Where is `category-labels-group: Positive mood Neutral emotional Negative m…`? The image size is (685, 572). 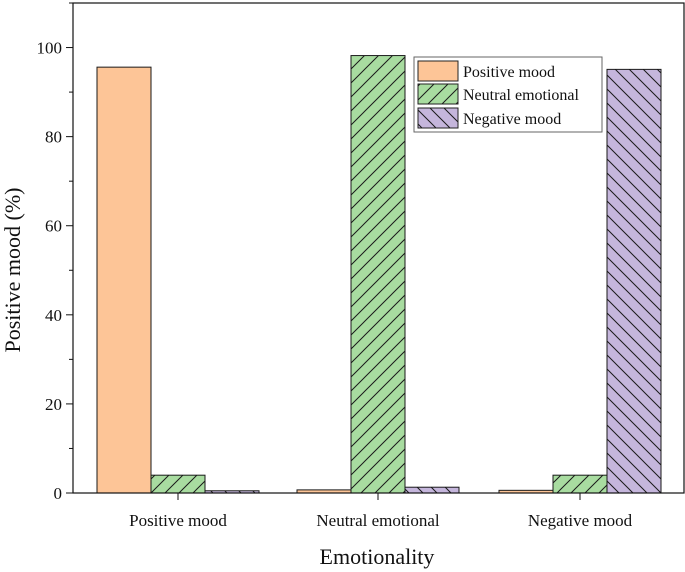
category-labels-group: Positive mood Neutral emotional Negative m… is located at coordinates (381, 511).